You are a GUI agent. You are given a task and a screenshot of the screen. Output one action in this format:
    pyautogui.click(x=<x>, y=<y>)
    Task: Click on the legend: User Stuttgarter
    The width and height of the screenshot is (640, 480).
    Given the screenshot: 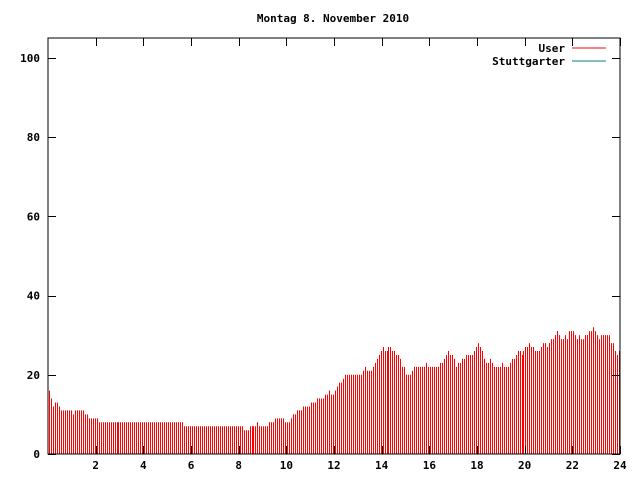 What is the action you would take?
    pyautogui.click(x=549, y=55)
    